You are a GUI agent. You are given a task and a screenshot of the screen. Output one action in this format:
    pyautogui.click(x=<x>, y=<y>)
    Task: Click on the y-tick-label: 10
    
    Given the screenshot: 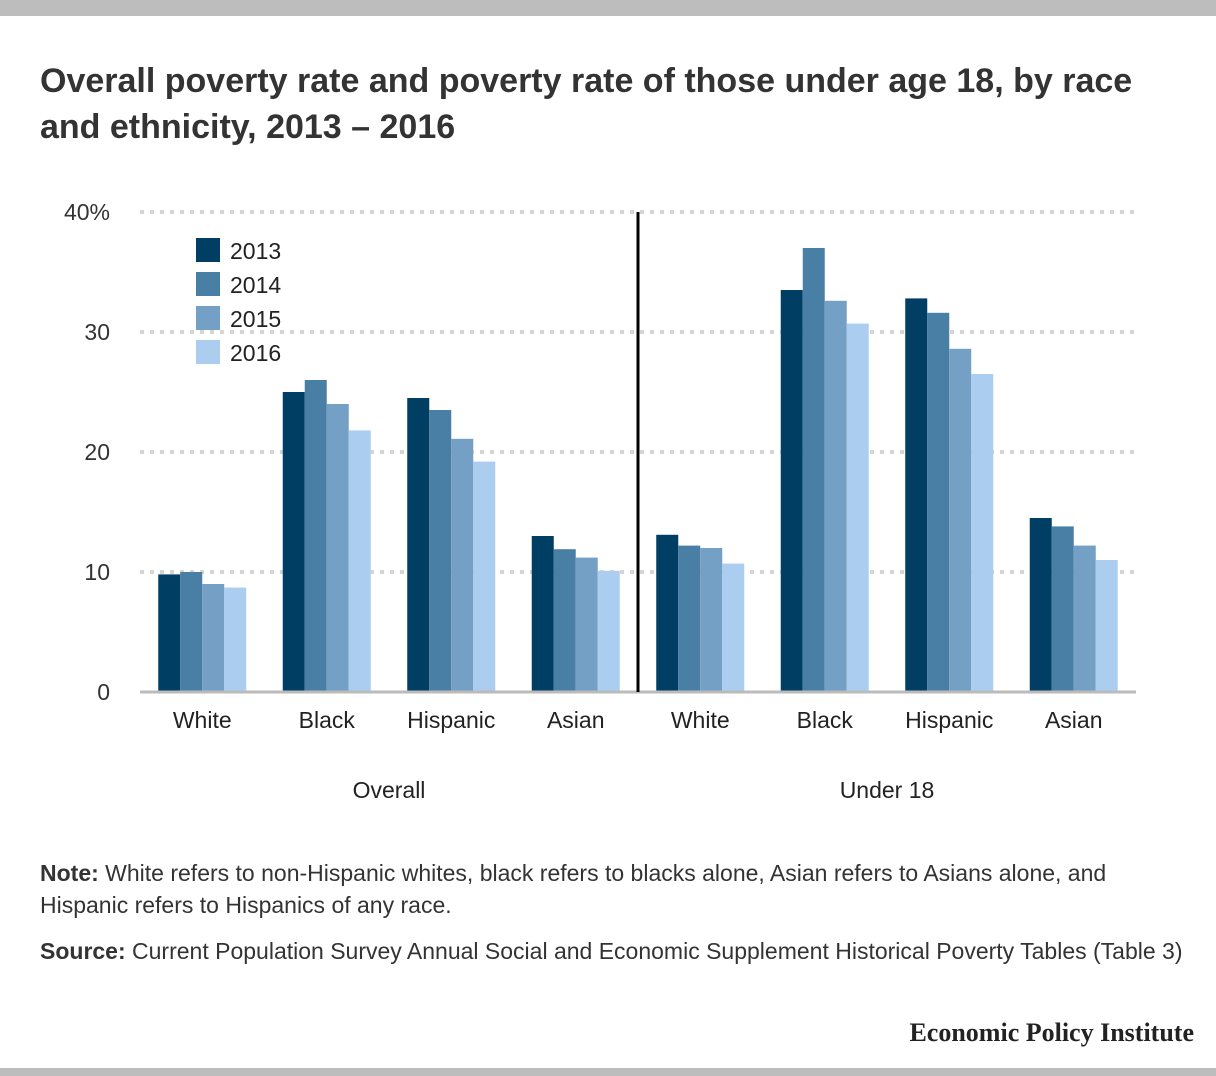 What is the action you would take?
    pyautogui.click(x=97, y=572)
    